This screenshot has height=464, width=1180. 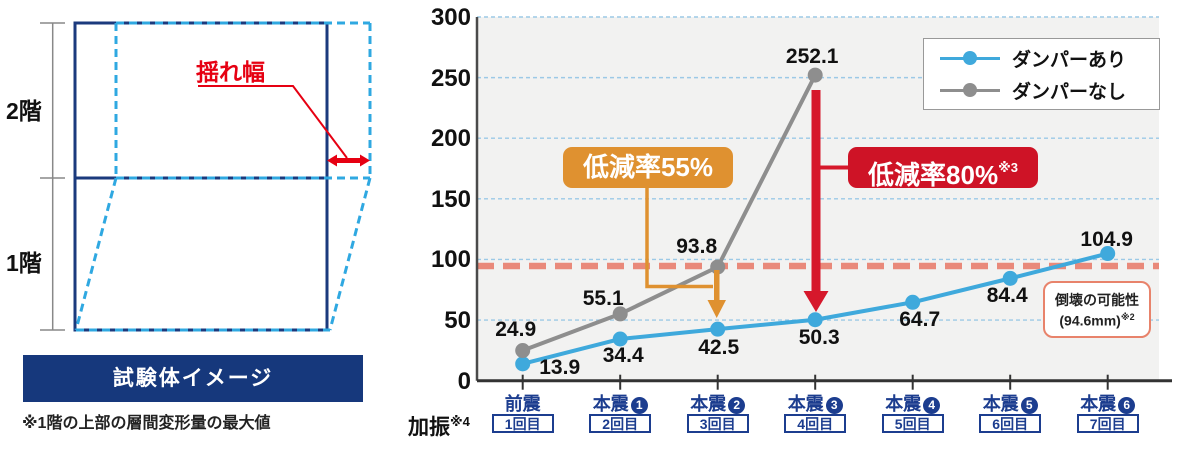 What do you see at coordinates (24, 263) in the screenshot?
I see `floor-label-1f: 1階` at bounding box center [24, 263].